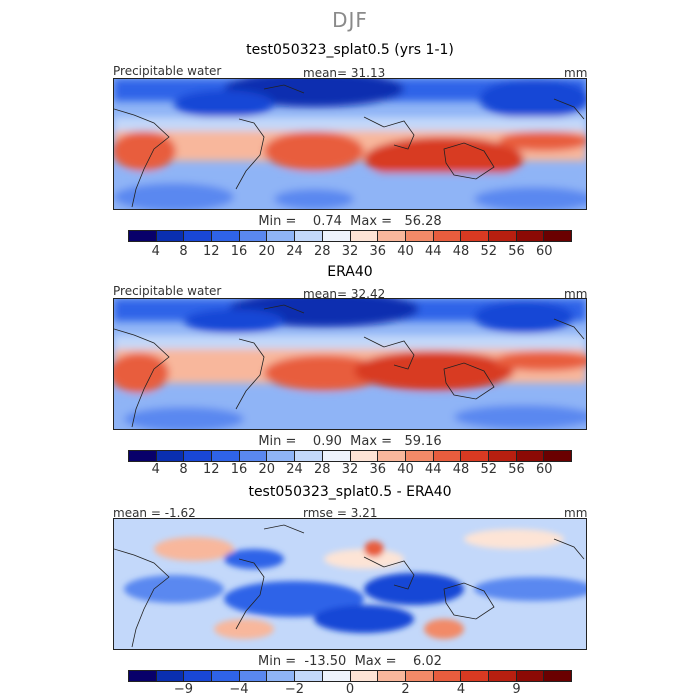  Describe the element at coordinates (154, 513) in the screenshot. I see `panel-3-mean-label: mean = -1.62` at that location.